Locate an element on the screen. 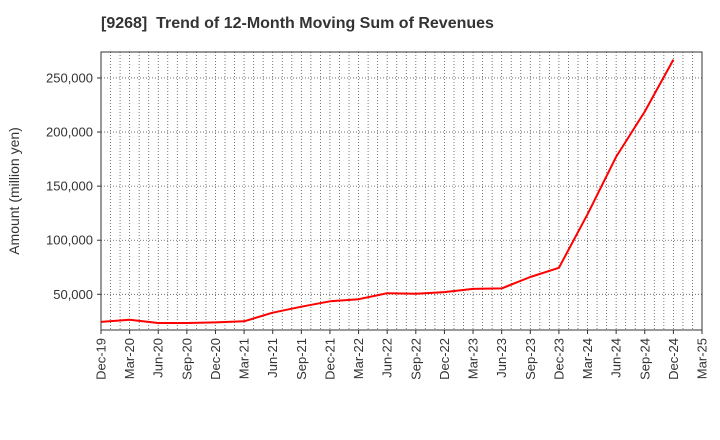 This screenshot has height=440, width=720. x-tick-label: Dec-21 is located at coordinates (329, 359).